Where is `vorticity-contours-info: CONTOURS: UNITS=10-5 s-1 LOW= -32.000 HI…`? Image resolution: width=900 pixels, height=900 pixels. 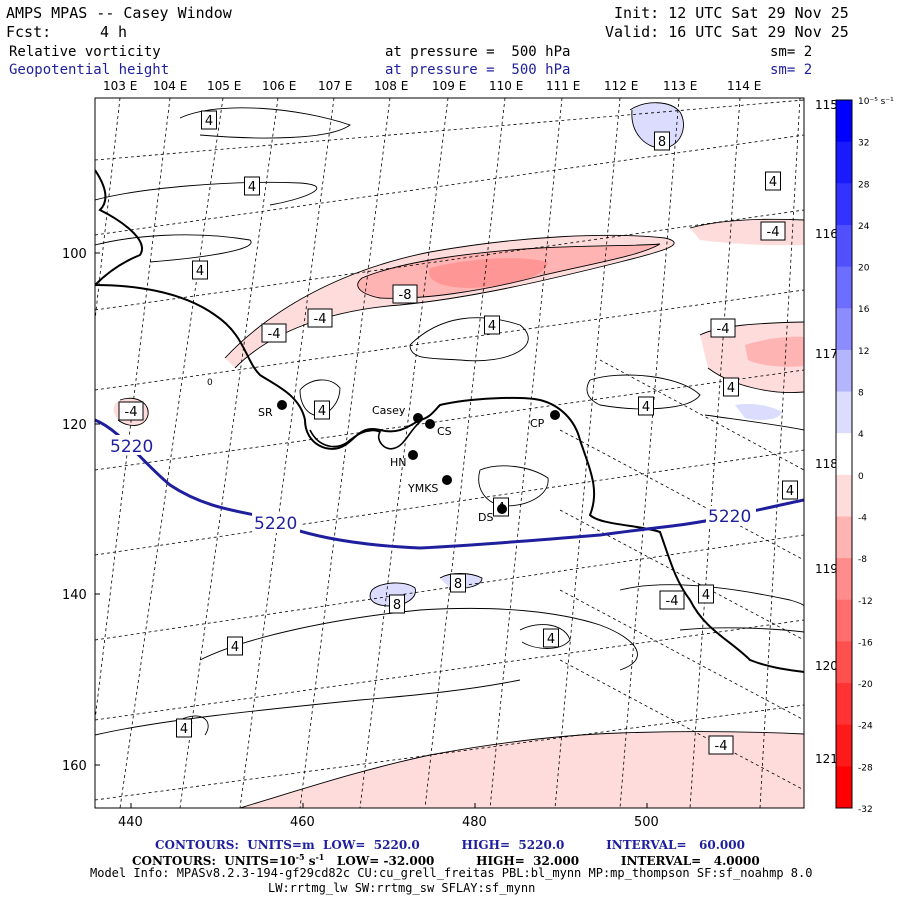 vorticity-contours-info: CONTOURS: UNITS=10-5 s-1 LOW= -32.000 HI… is located at coordinates (446, 860).